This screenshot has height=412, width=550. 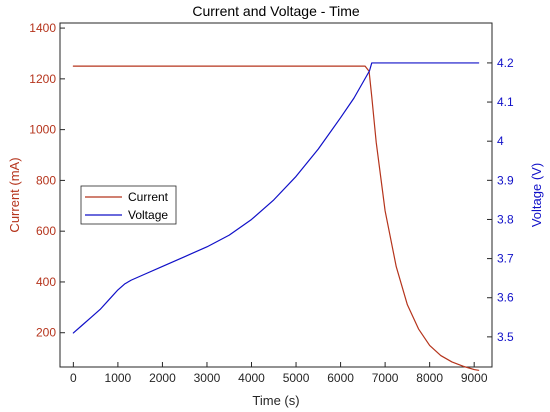 I want to click on x-tick-label: 4000, so click(x=251, y=378).